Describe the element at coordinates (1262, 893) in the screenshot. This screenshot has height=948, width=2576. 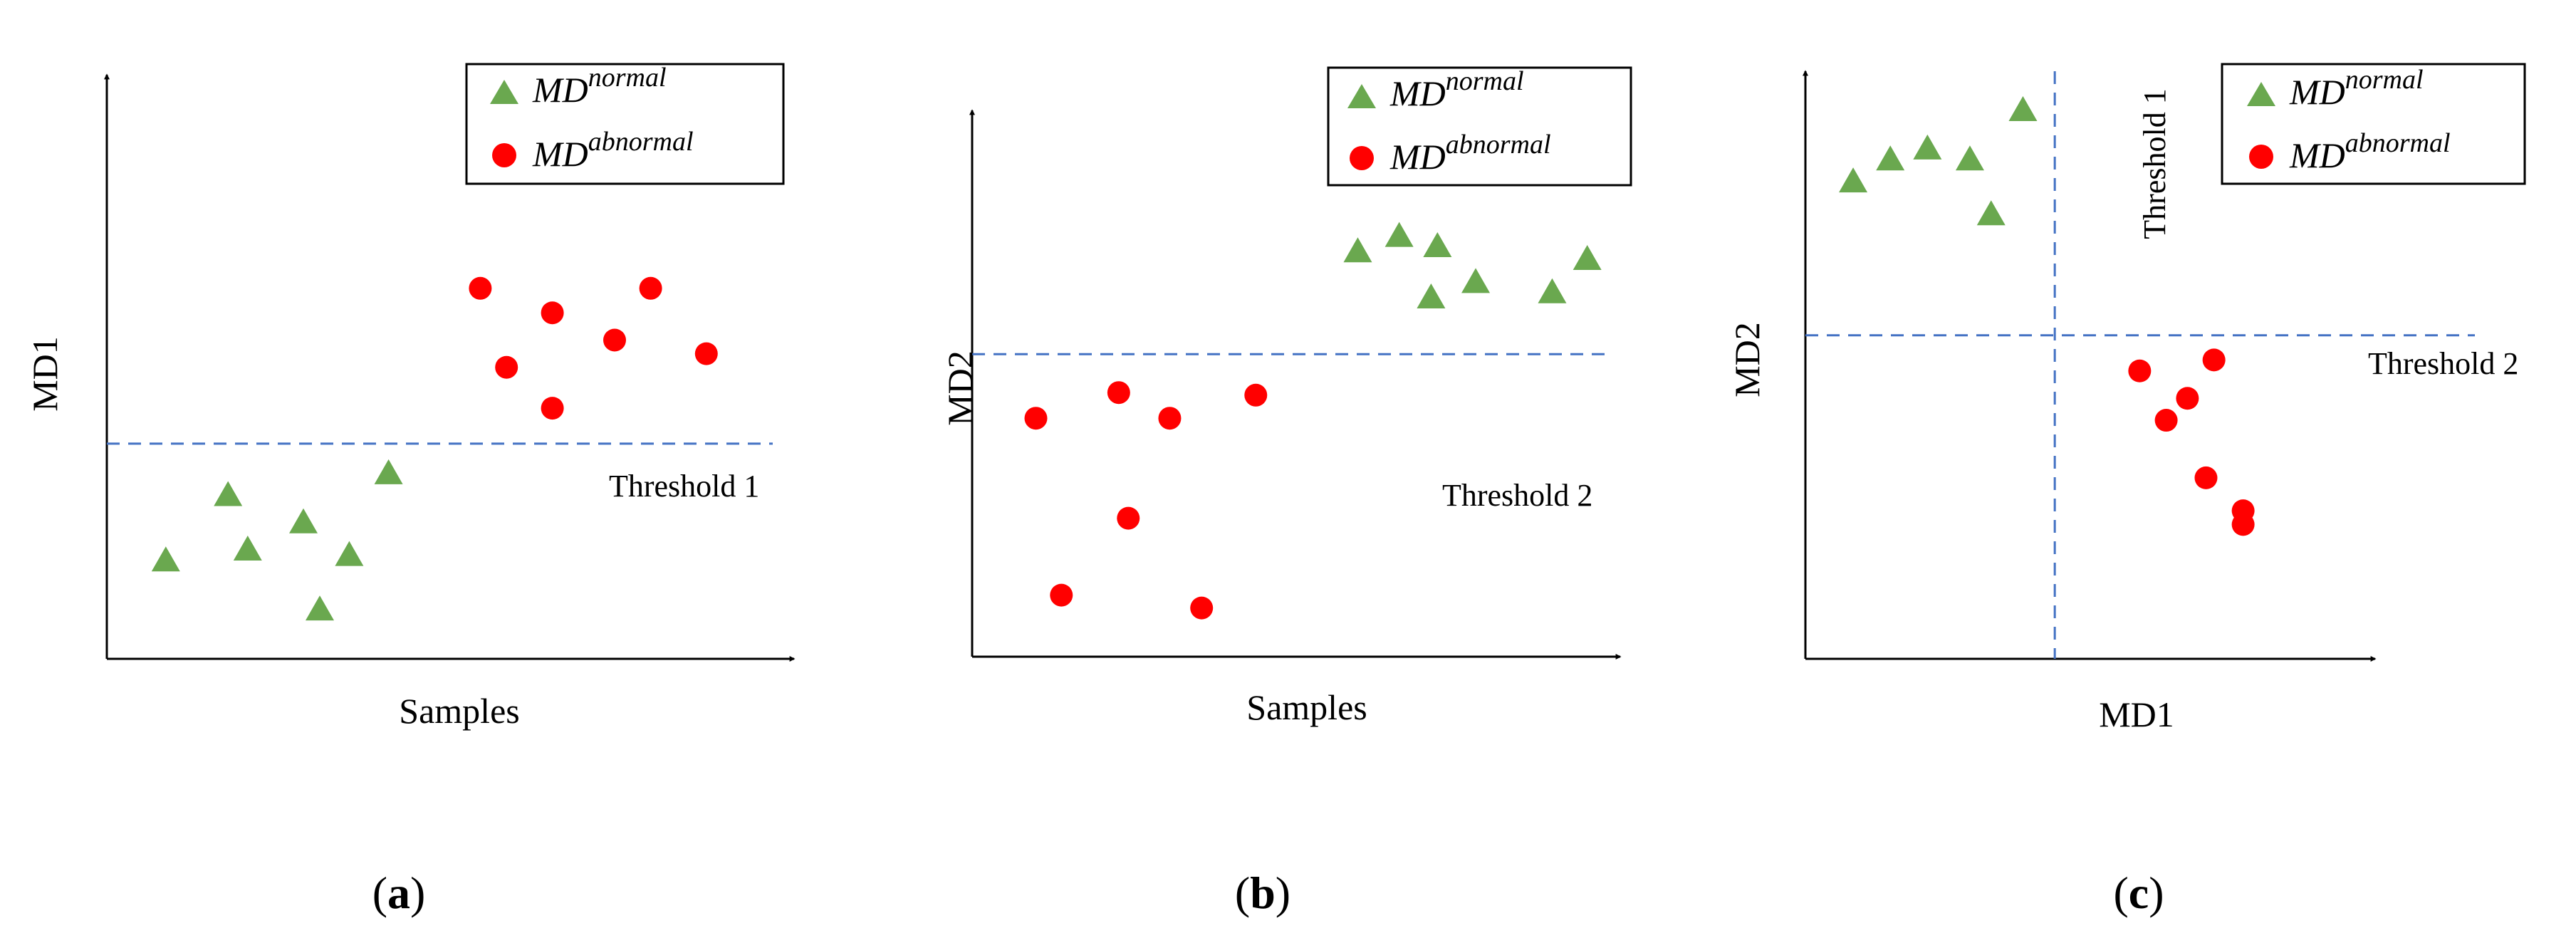
I see `panel-caption-b: (b)` at that location.